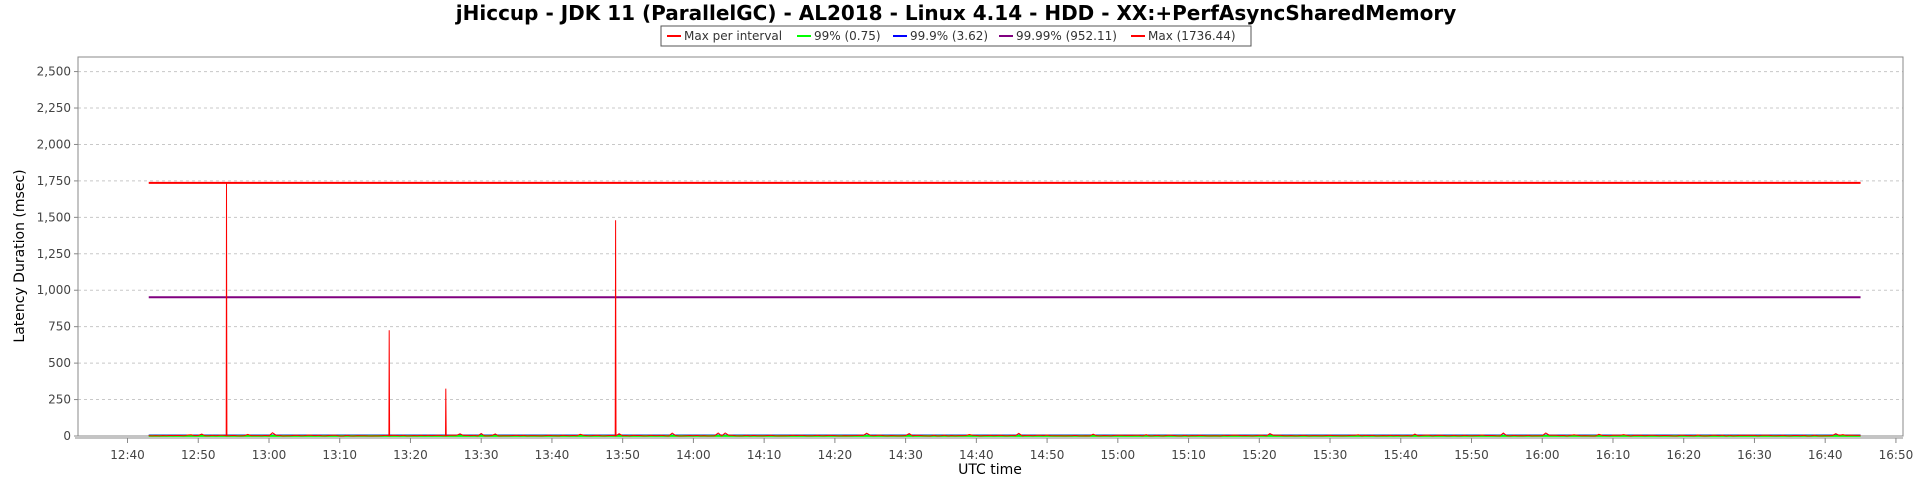 Image resolution: width=1913 pixels, height=486 pixels. I want to click on y-tick-label: 250, so click(59, 400).